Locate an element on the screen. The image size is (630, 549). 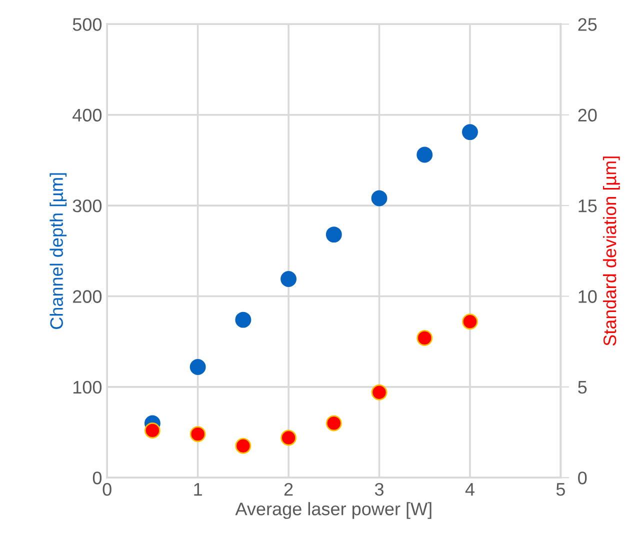
y2-tick-label: 15 is located at coordinates (587, 206).